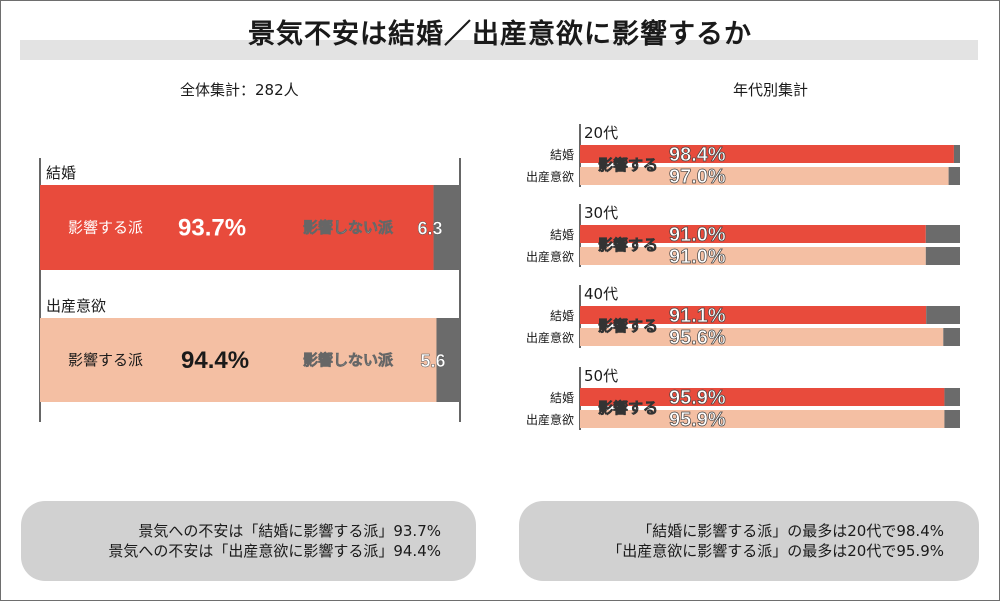 This screenshot has height=601, width=1000. I want to click on age-value-label: 98.4%, so click(697, 155).